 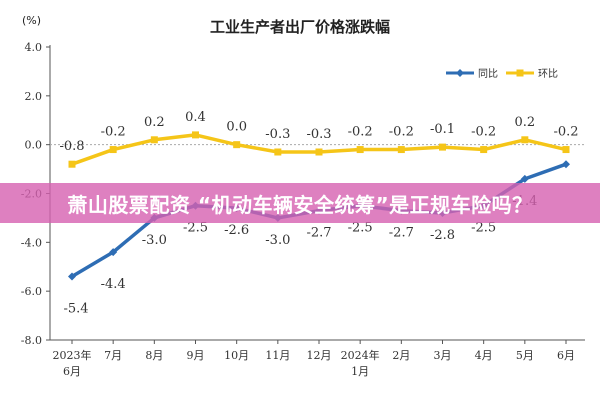 What do you see at coordinates (31, 20) in the screenshot?
I see `y-axis-unit: (%)` at bounding box center [31, 20].